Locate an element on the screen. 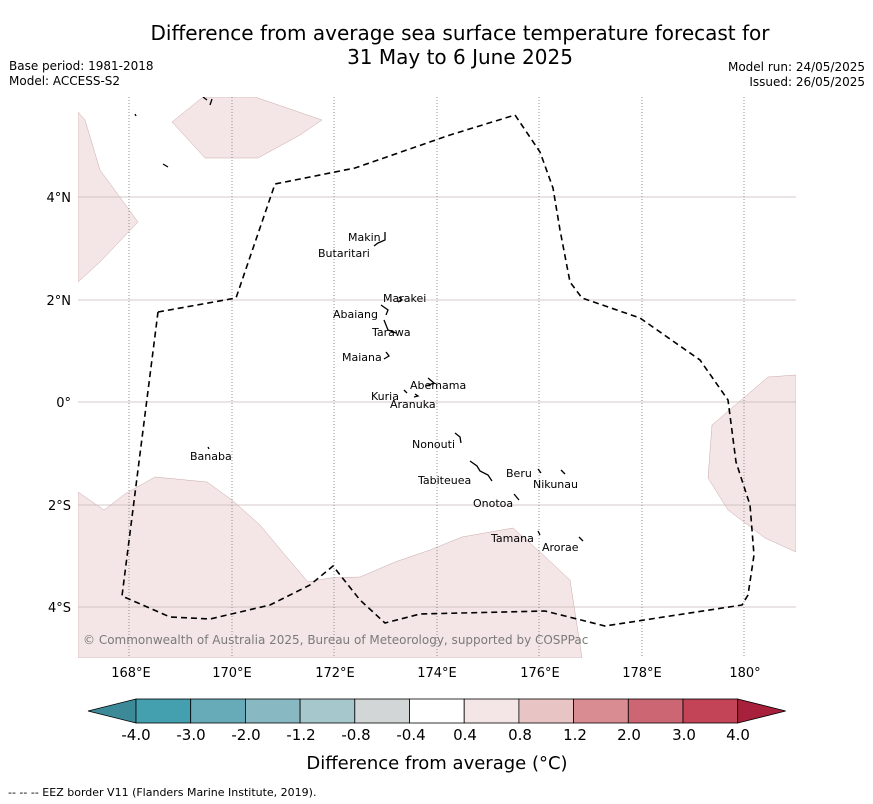 The width and height of the screenshot is (873, 804). meta-left: Base period: 1981-2018 Model: ACCESS-S2 is located at coordinates (81, 74).